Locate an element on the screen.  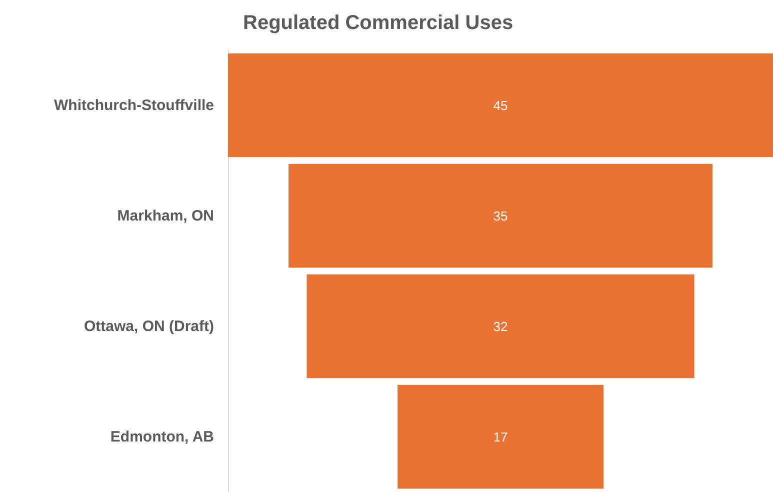
category-label: Whitchurch-Stouffville is located at coordinates (134, 105).